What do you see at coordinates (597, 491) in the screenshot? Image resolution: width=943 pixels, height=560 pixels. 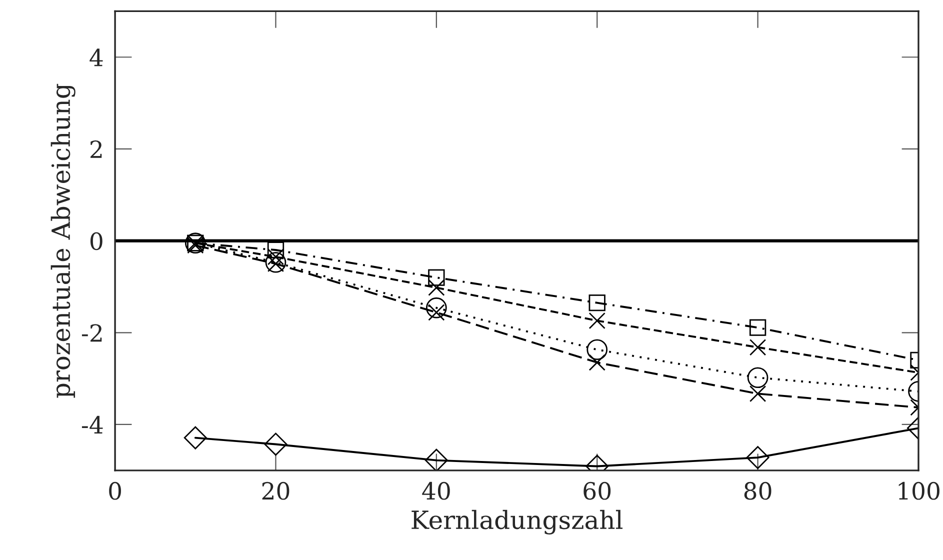 I see `x-tick-label: 60` at bounding box center [597, 491].